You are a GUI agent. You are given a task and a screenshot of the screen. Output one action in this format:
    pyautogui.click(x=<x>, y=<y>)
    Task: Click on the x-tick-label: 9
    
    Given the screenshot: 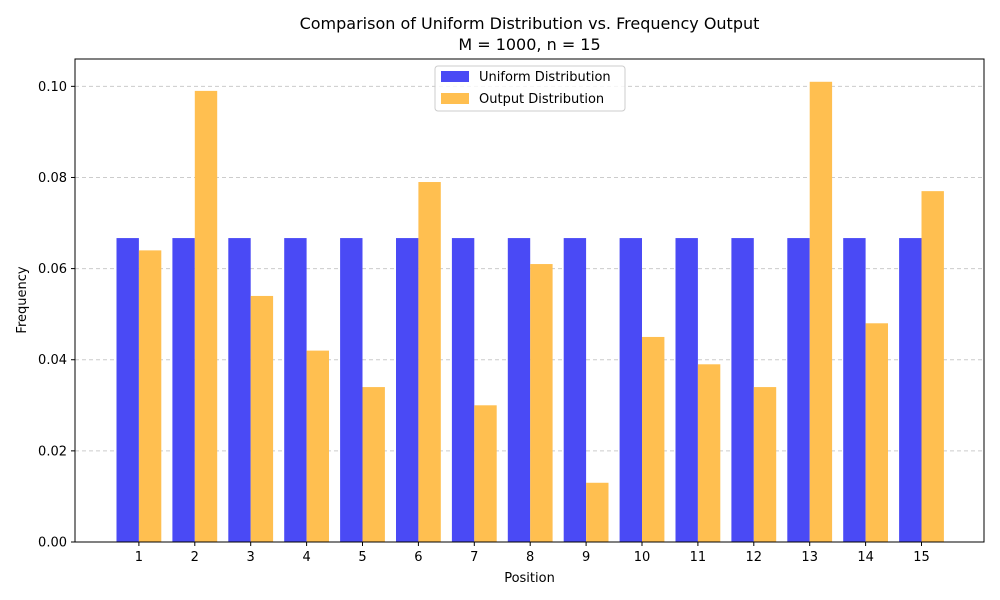 What is the action you would take?
    pyautogui.click(x=586, y=557)
    